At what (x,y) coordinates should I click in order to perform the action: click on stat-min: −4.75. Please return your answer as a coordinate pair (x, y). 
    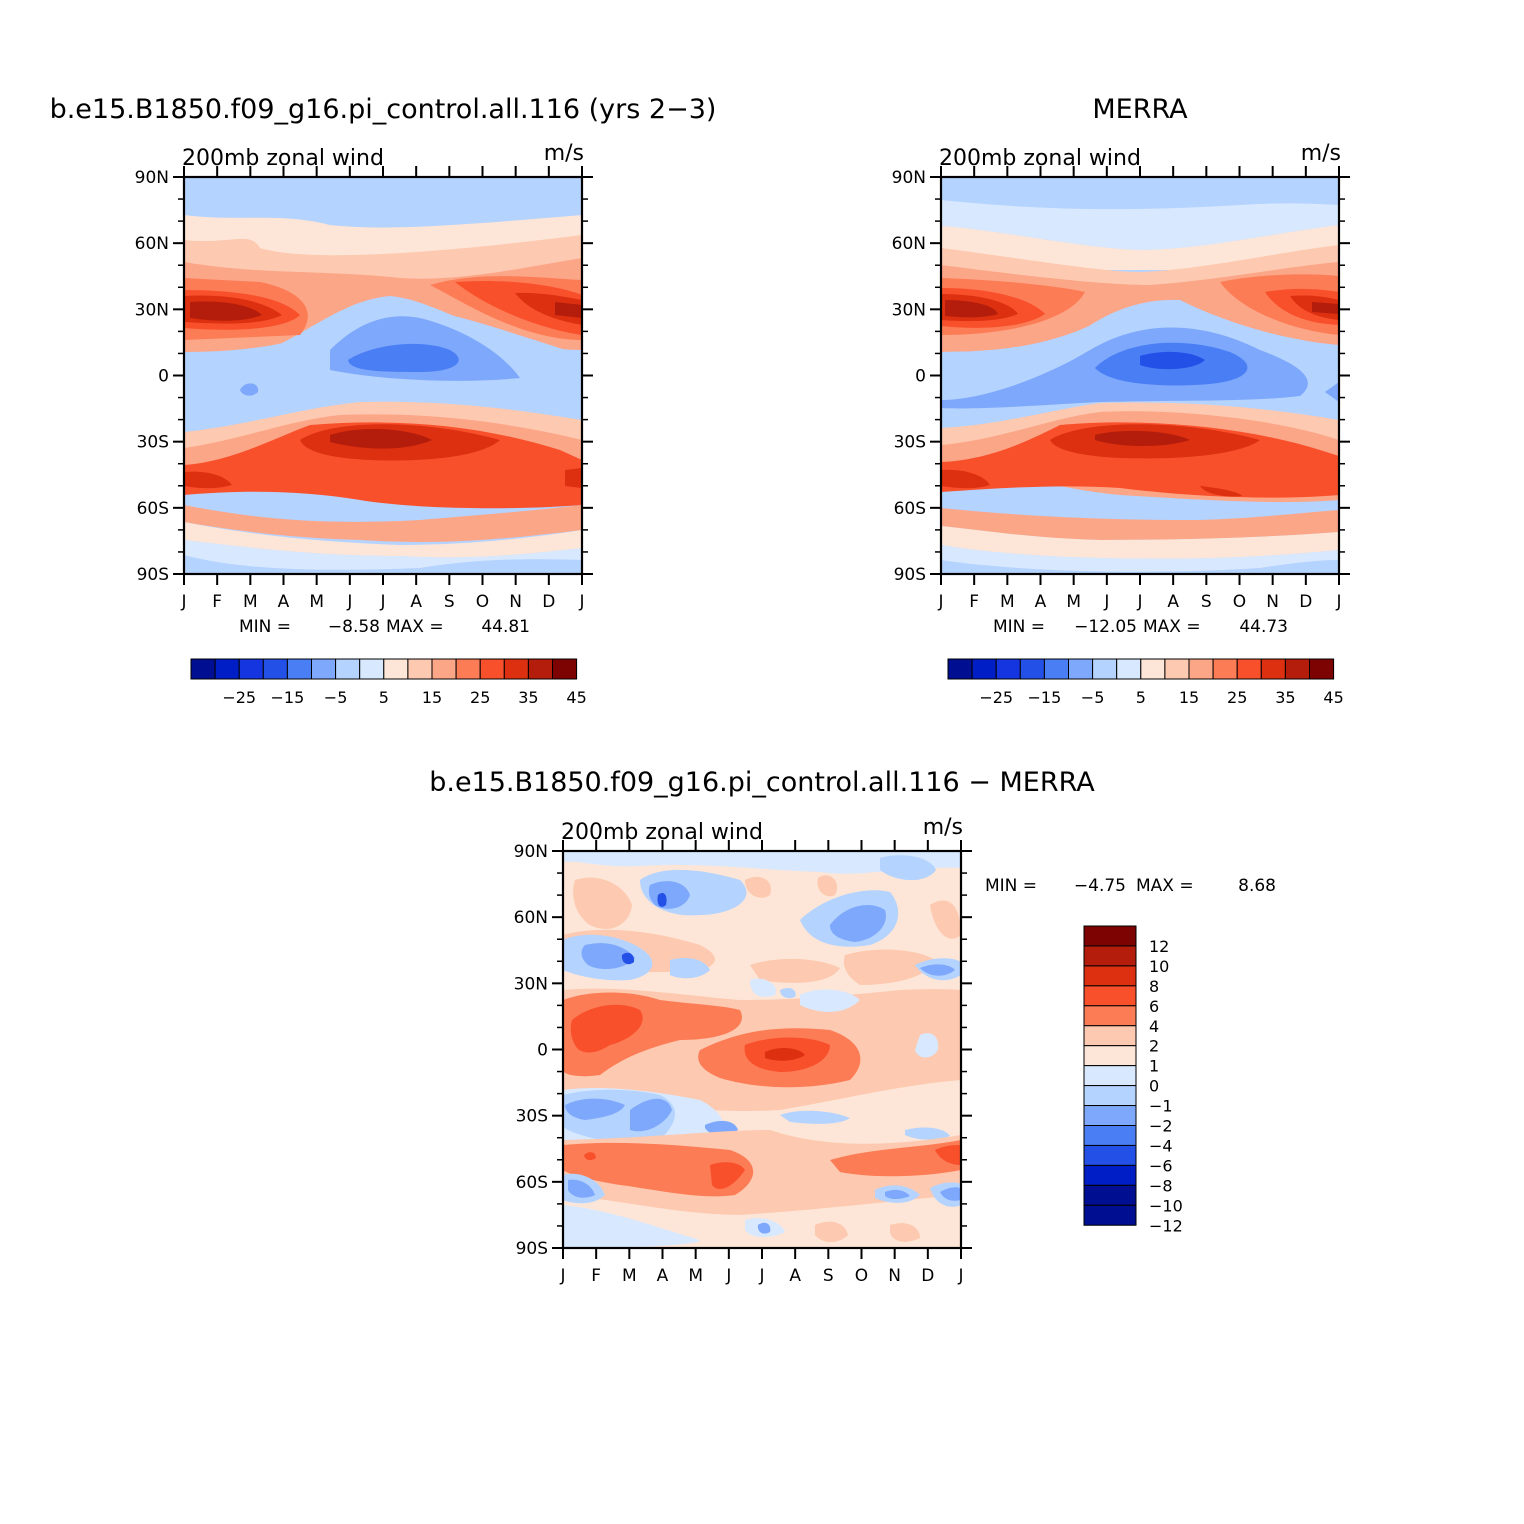
    Looking at the image, I should click on (1100, 886).